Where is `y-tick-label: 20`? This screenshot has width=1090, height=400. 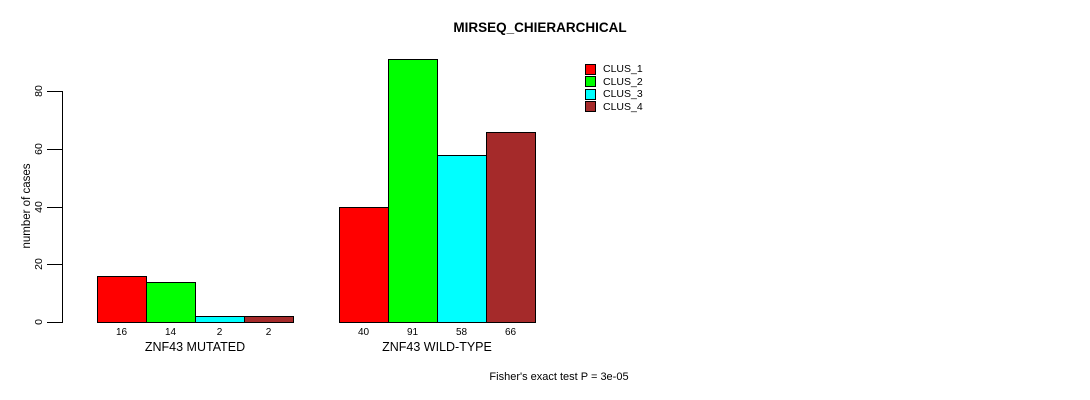
y-tick-label: 20 is located at coordinates (39, 264).